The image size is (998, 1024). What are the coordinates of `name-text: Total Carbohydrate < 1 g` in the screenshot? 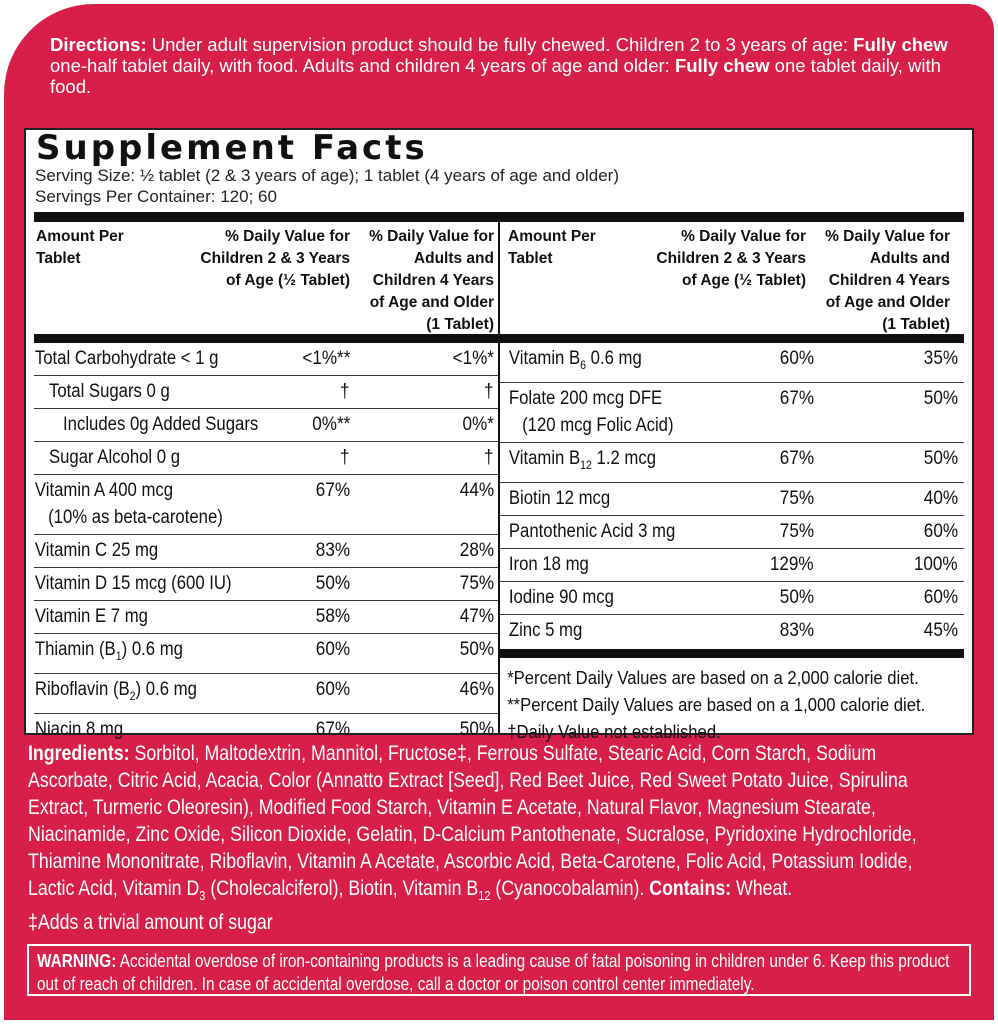 It's located at (126, 358).